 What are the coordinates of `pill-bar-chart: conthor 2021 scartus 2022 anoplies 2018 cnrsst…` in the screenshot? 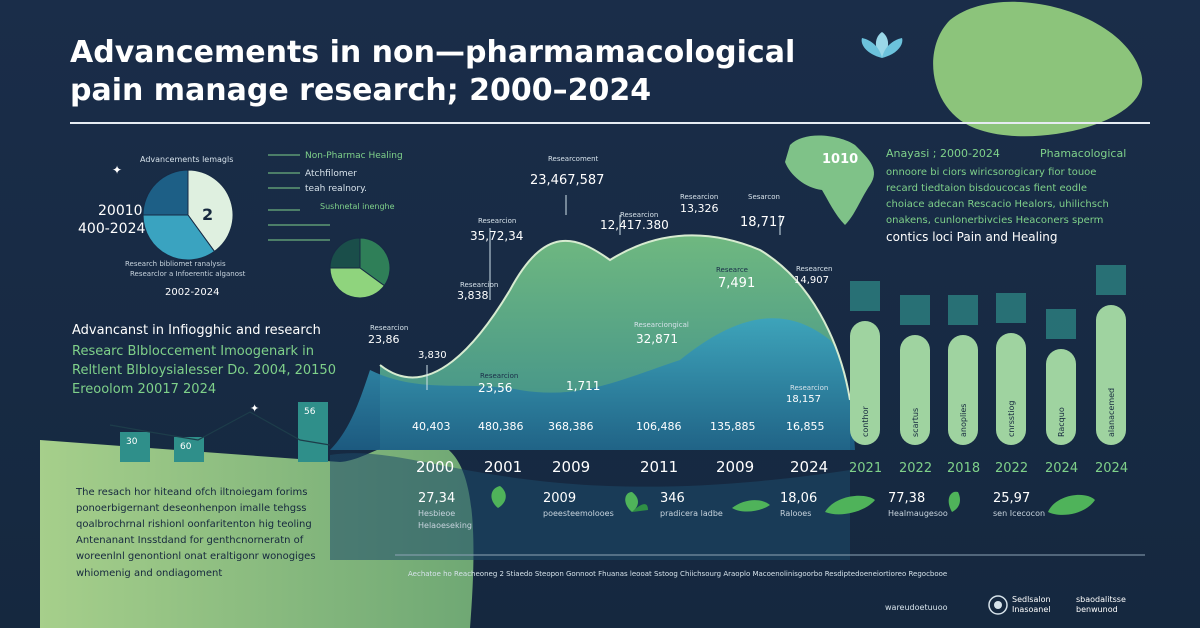 It's located at (988, 370).